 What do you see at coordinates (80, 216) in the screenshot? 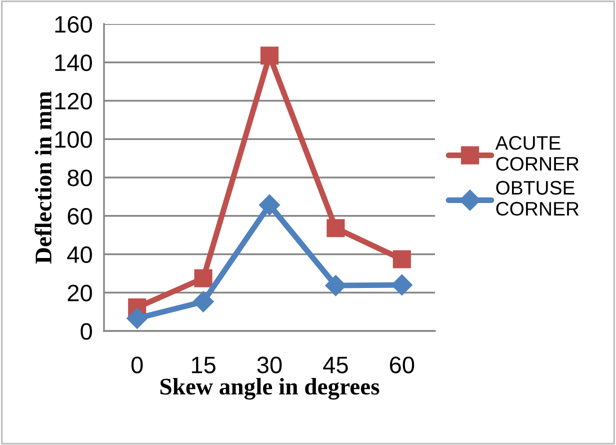
I see `y-tick-label: 60` at bounding box center [80, 216].